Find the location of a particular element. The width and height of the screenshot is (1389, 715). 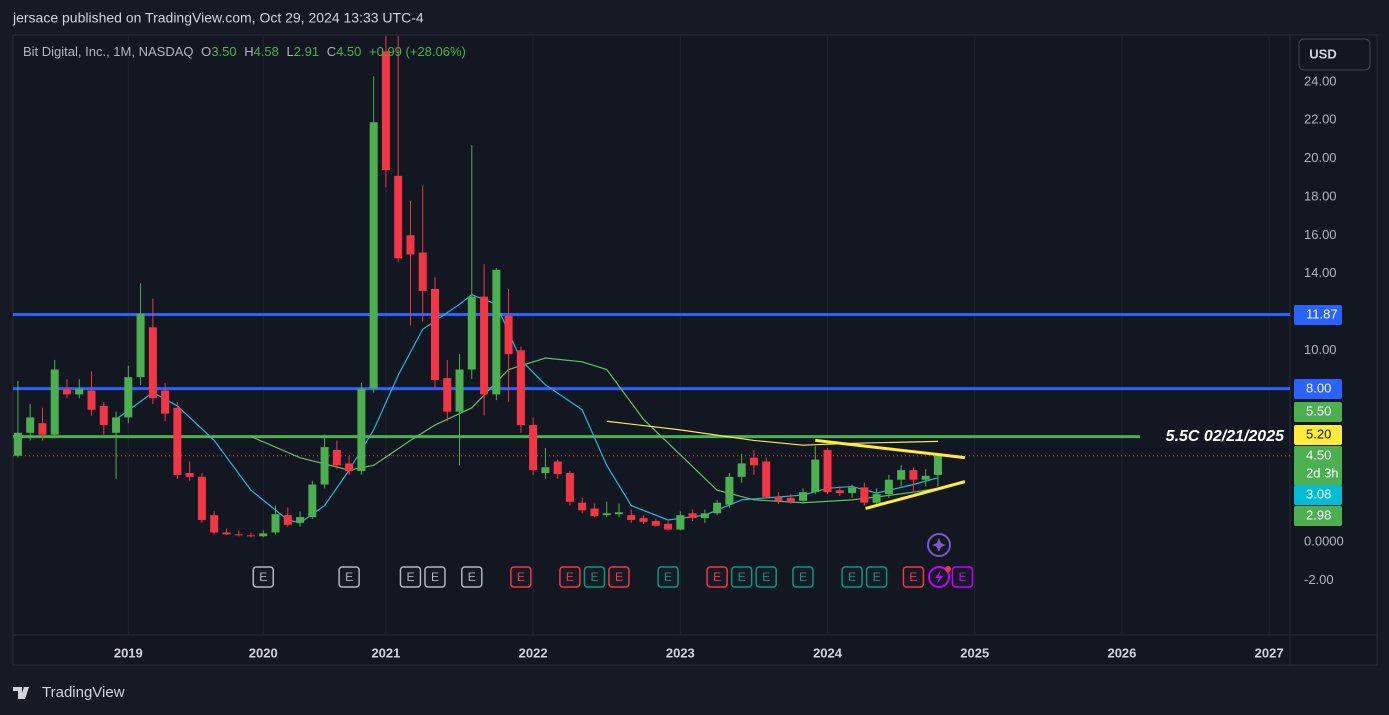

x-tick-label: 2026 is located at coordinates (1121, 652).